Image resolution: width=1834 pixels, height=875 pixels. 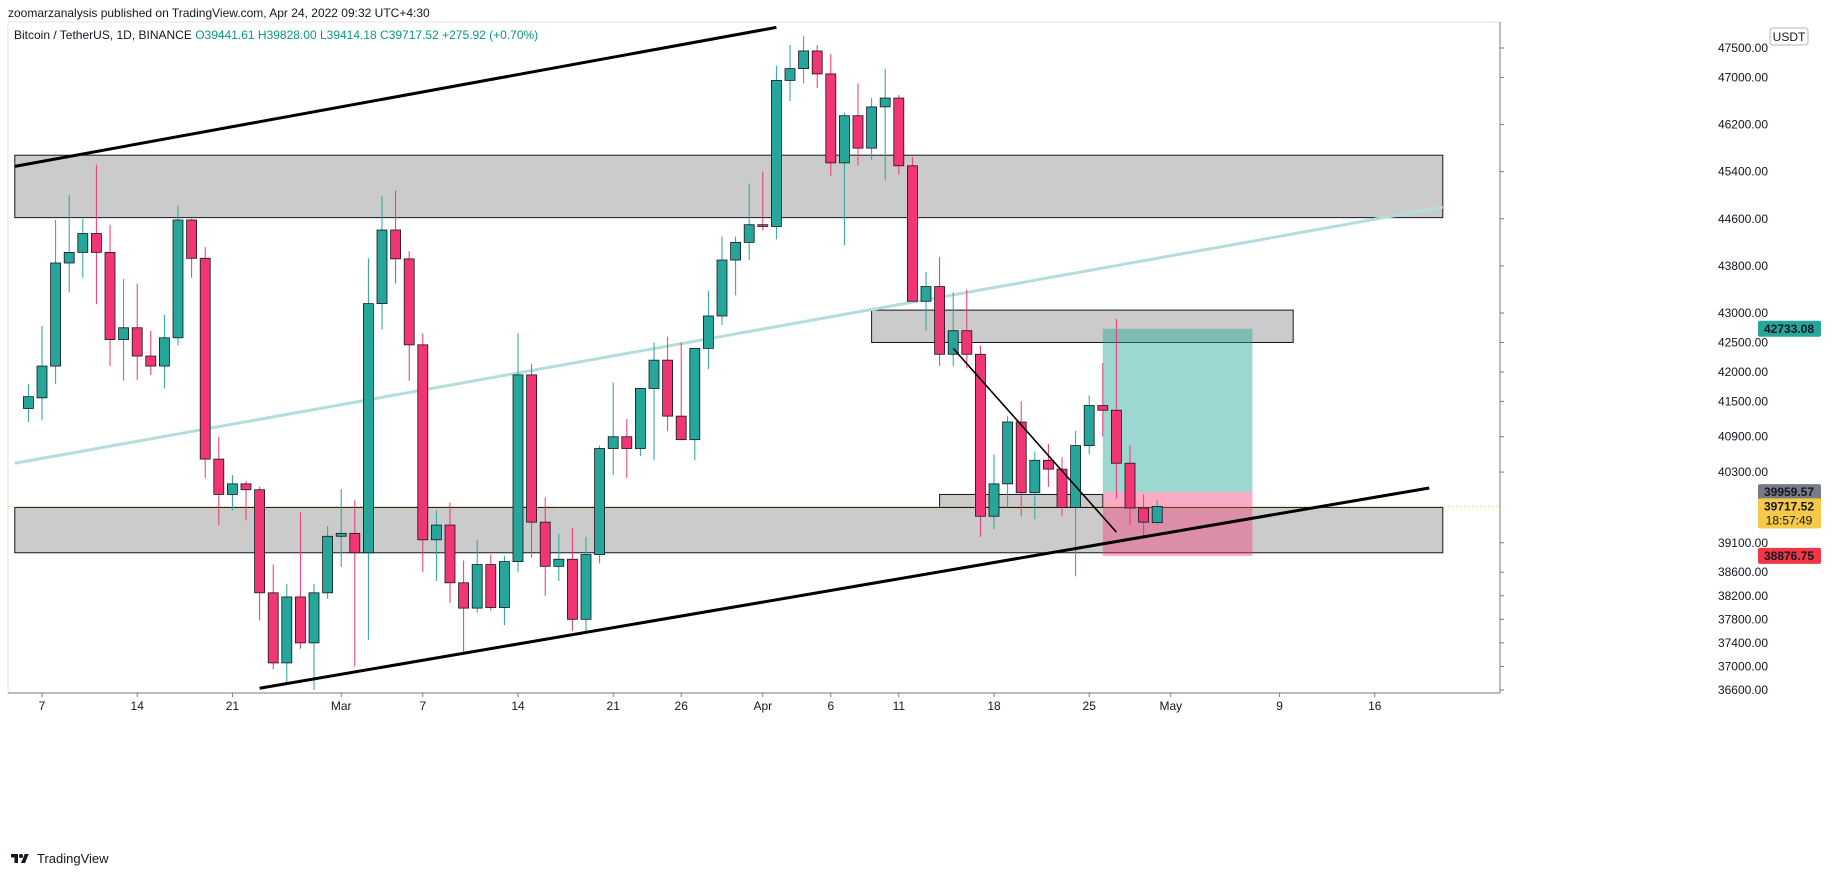 I want to click on y-tick-label: 37000.00, so click(x=1743, y=666).